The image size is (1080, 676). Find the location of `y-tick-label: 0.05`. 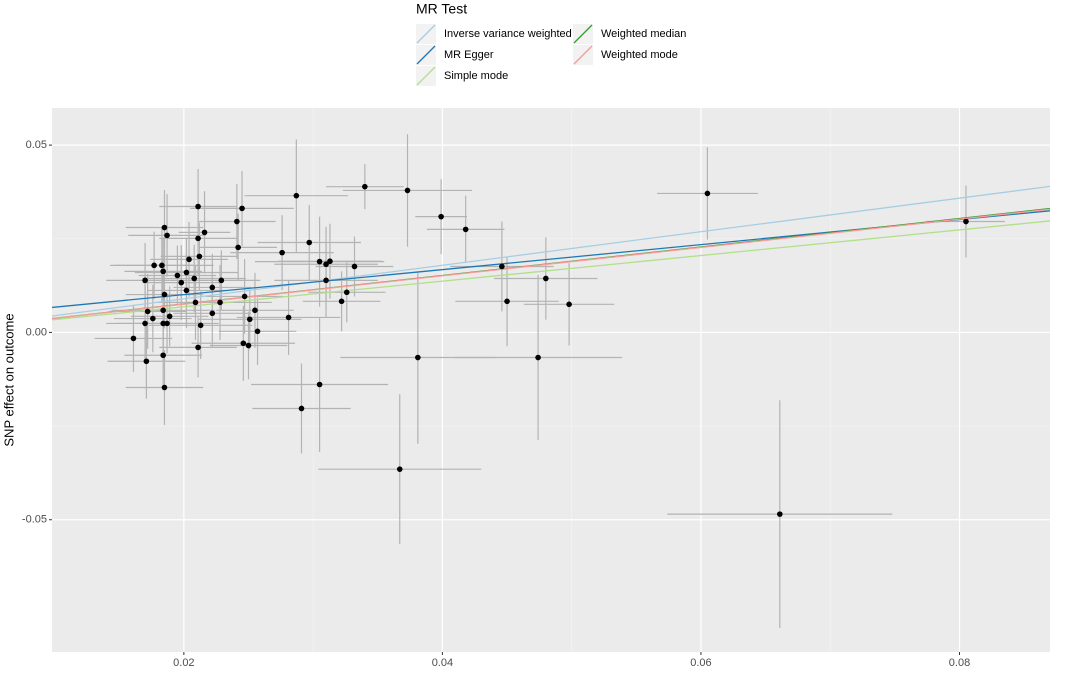

y-tick-label: 0.05 is located at coordinates (36, 145).